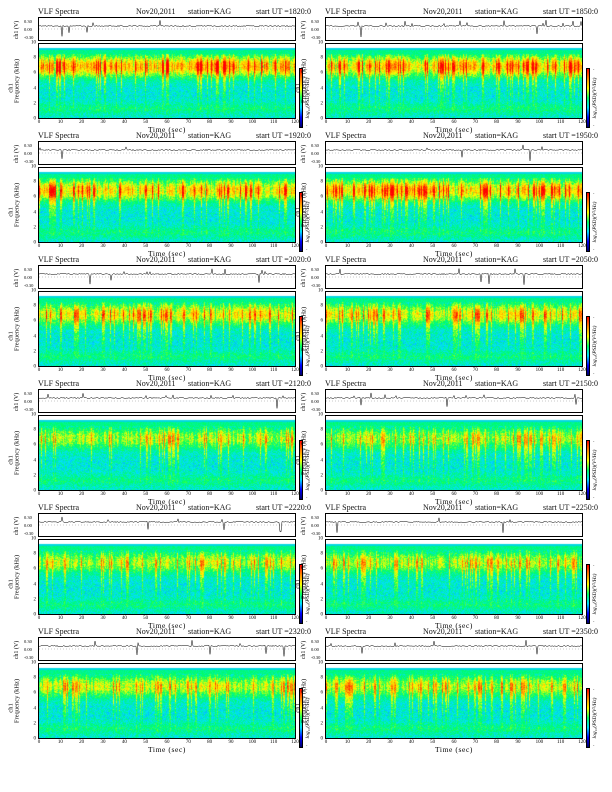 Image resolution: width=612 pixels, height=792 pixels. I want to click on frequency-tick-label: 2, so click(35, 228).